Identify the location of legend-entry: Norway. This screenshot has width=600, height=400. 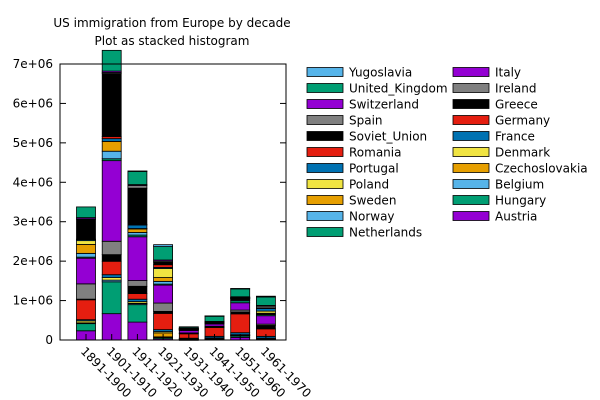
(350, 217).